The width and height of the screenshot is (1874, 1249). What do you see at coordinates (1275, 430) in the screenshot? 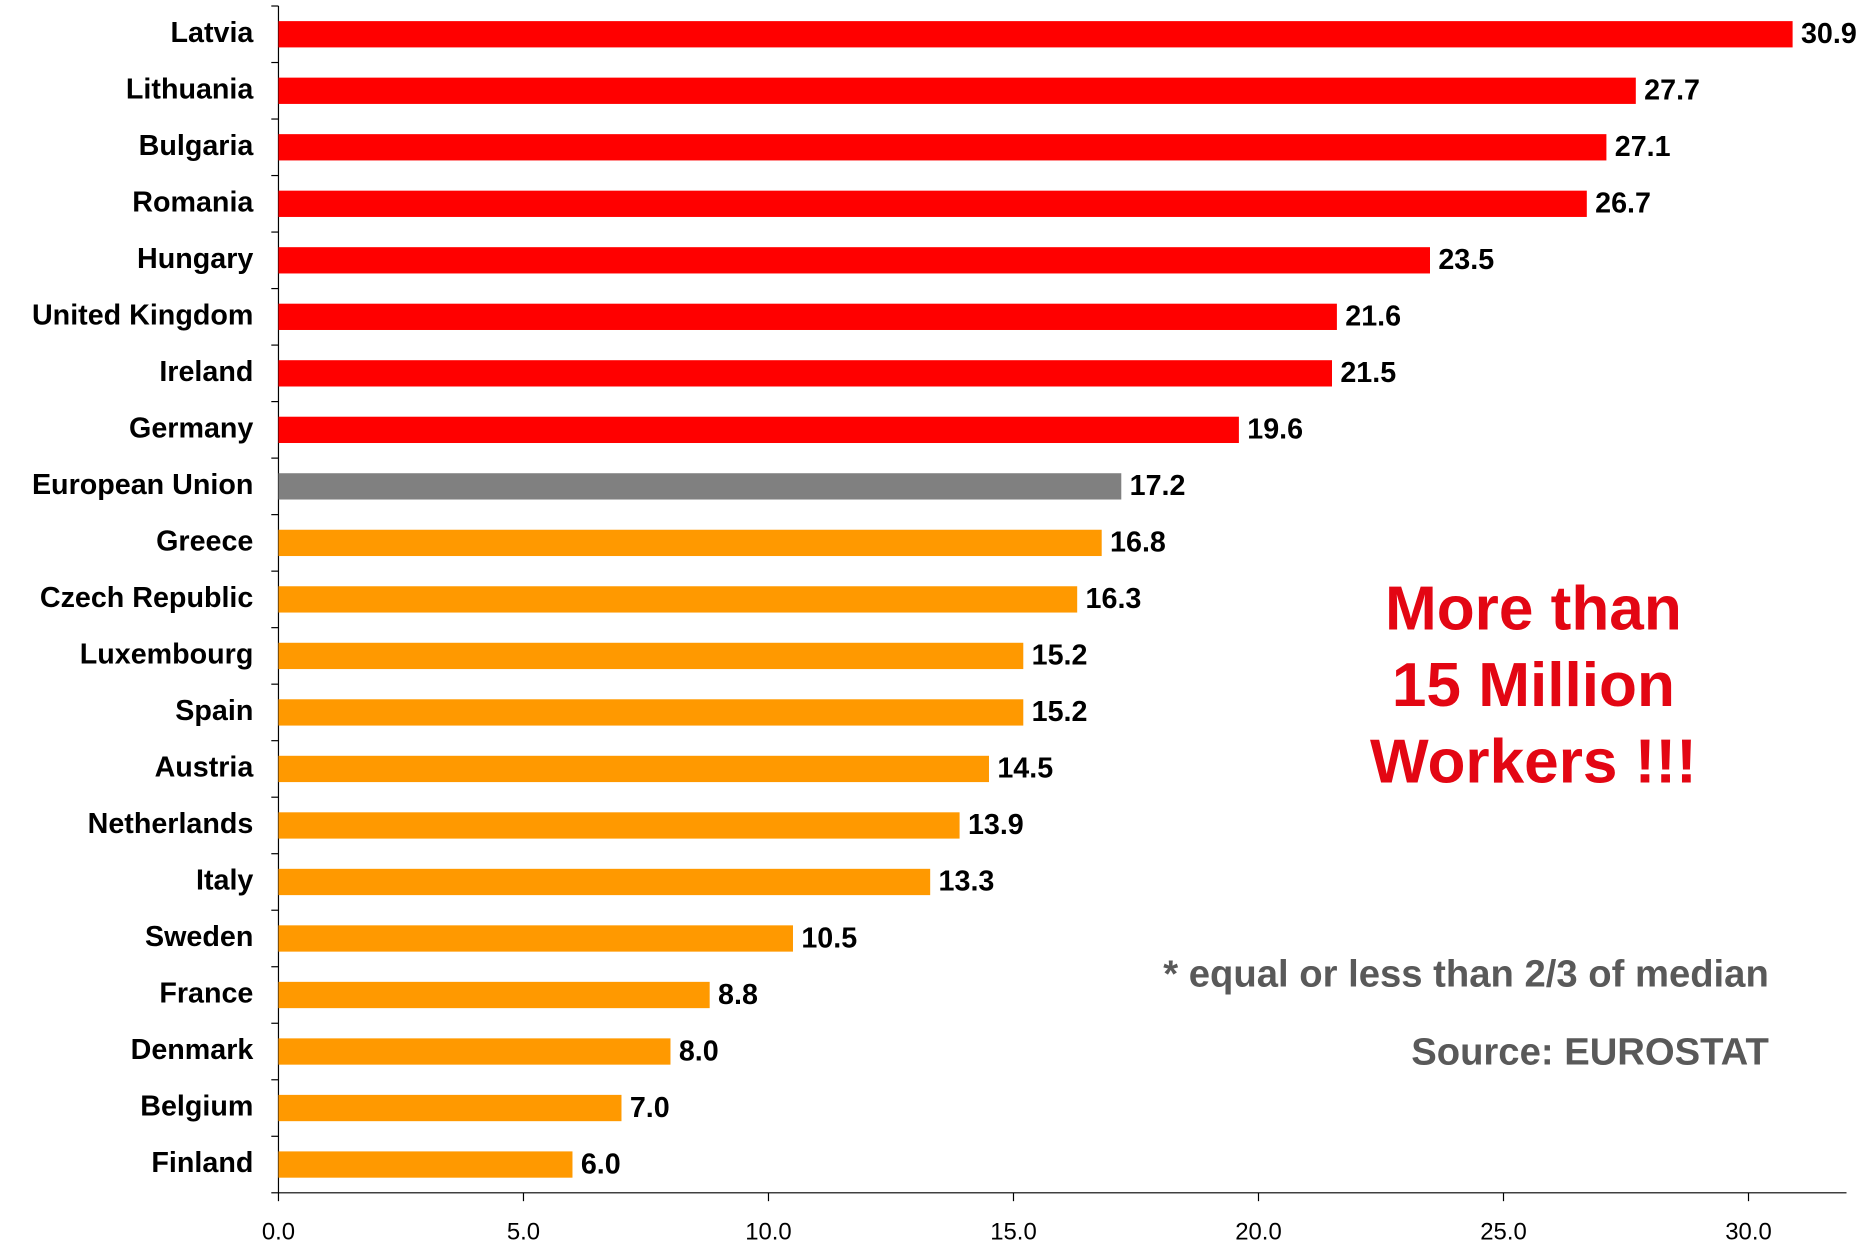
I see `value-label: 19.6` at bounding box center [1275, 430].